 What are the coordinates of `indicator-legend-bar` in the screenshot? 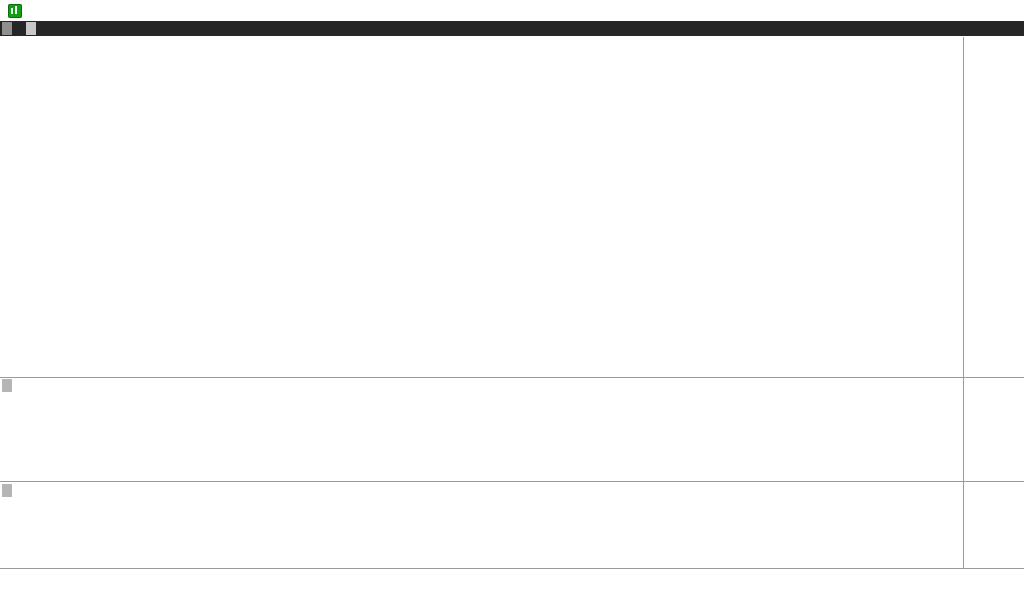 It's located at (512, 28).